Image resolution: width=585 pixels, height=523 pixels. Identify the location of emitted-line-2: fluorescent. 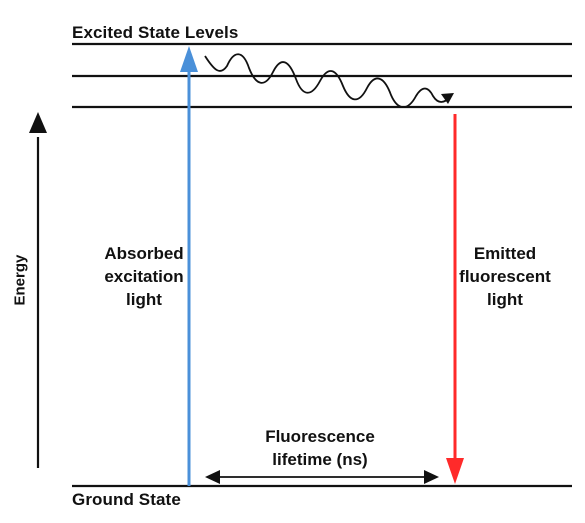
(505, 276).